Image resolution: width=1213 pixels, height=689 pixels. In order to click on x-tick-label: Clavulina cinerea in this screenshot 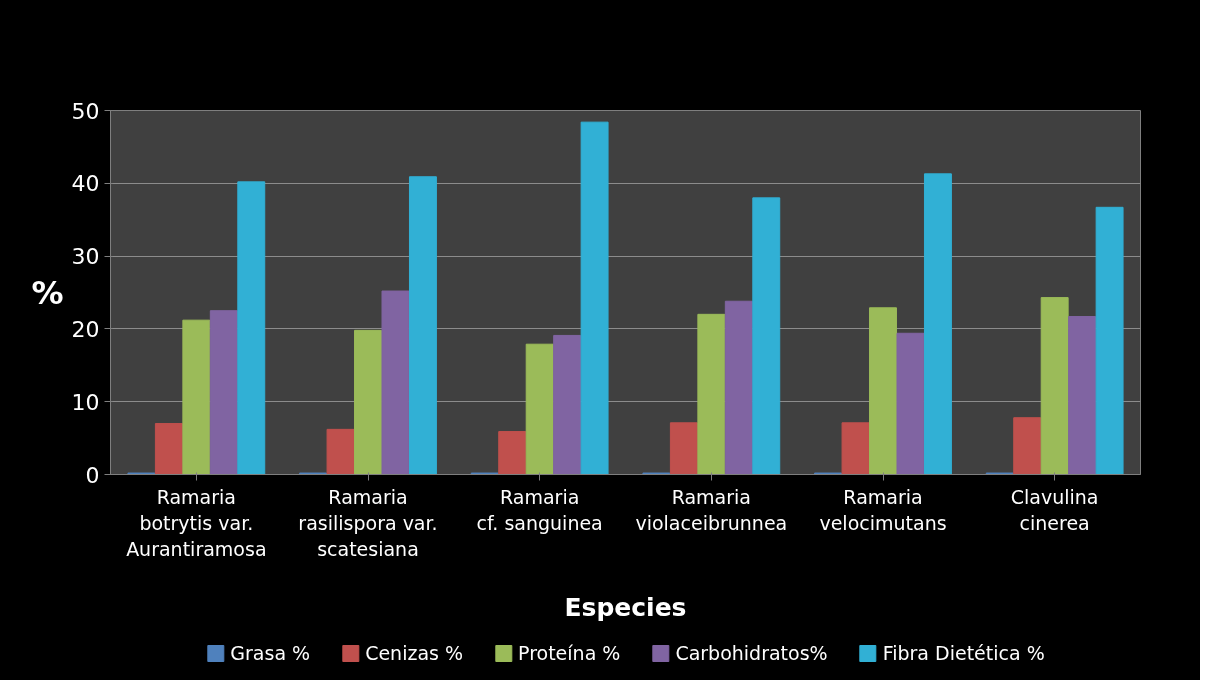, I will do `click(1054, 509)`.